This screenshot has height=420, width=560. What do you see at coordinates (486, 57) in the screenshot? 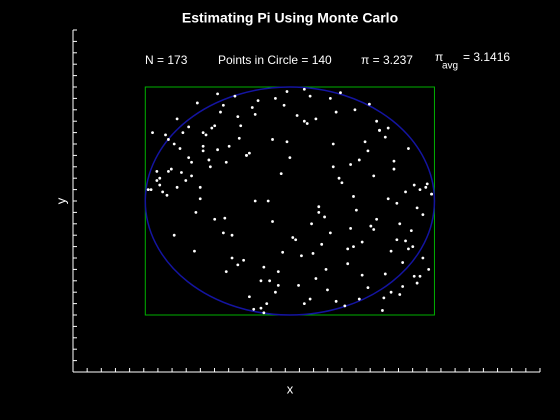
I see `annotation: = 3.1416` at bounding box center [486, 57].